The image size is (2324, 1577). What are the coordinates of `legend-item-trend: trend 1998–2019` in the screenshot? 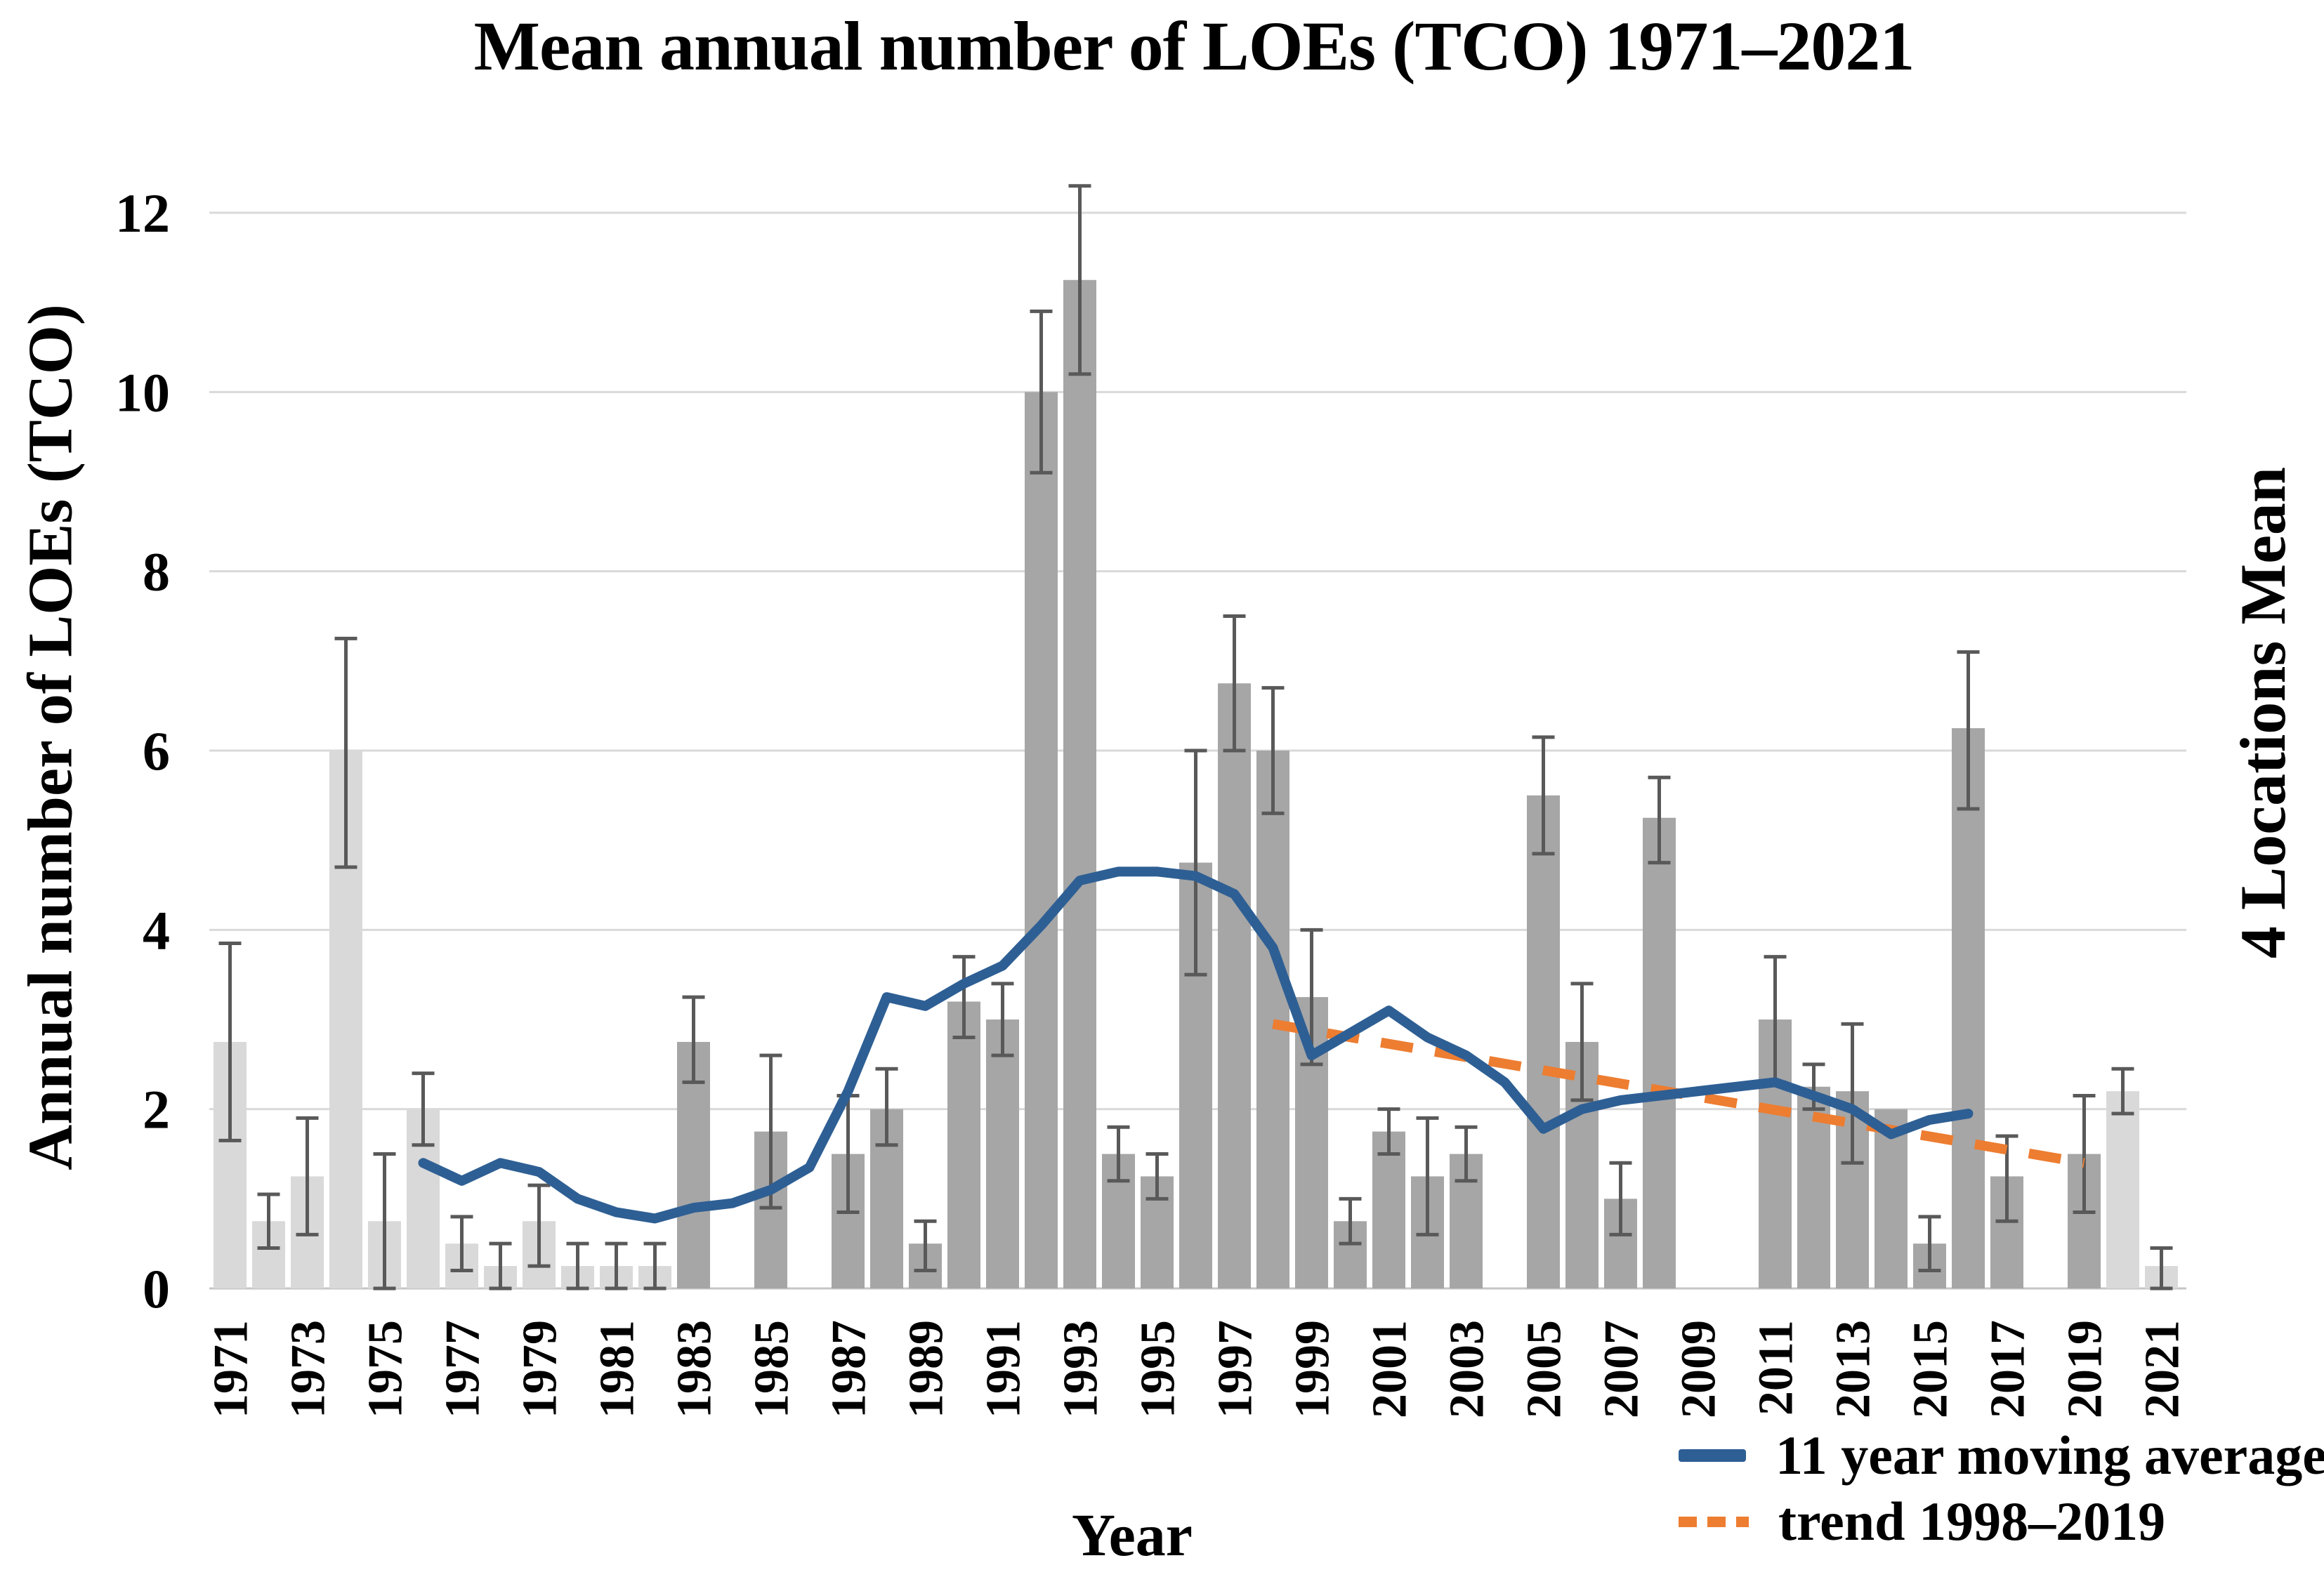 It's located at (2001, 1521).